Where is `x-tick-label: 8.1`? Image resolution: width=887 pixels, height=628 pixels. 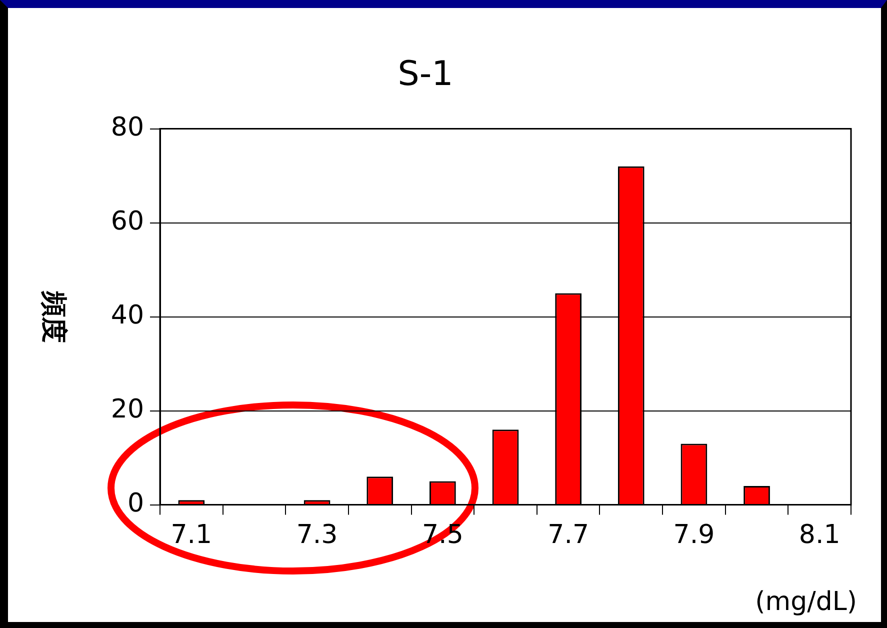 x-tick-label: 8.1 is located at coordinates (819, 535).